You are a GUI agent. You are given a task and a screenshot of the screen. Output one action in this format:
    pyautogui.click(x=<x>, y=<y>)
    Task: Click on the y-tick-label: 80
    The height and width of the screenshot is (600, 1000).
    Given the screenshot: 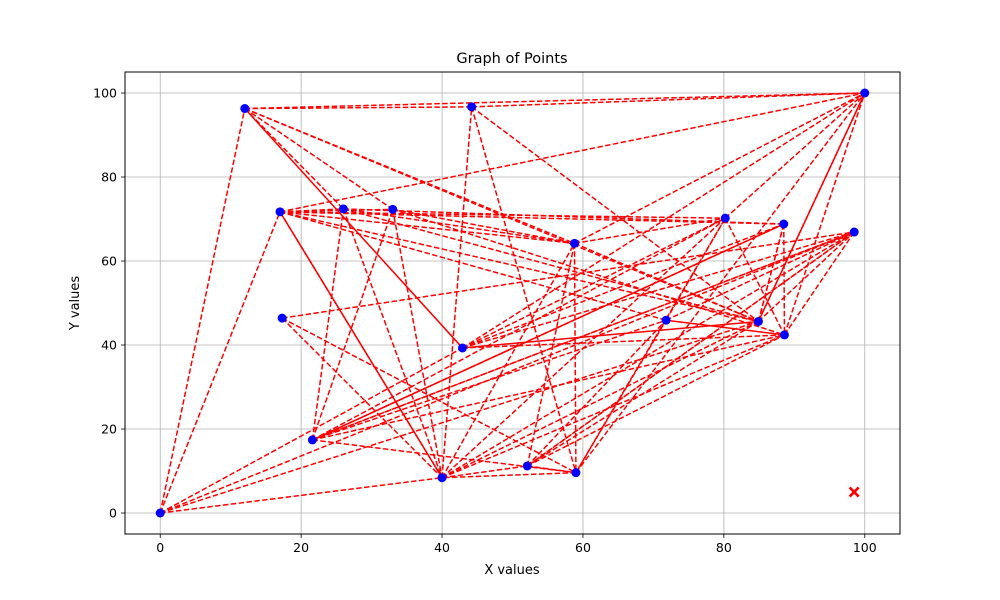 What is the action you would take?
    pyautogui.click(x=109, y=177)
    